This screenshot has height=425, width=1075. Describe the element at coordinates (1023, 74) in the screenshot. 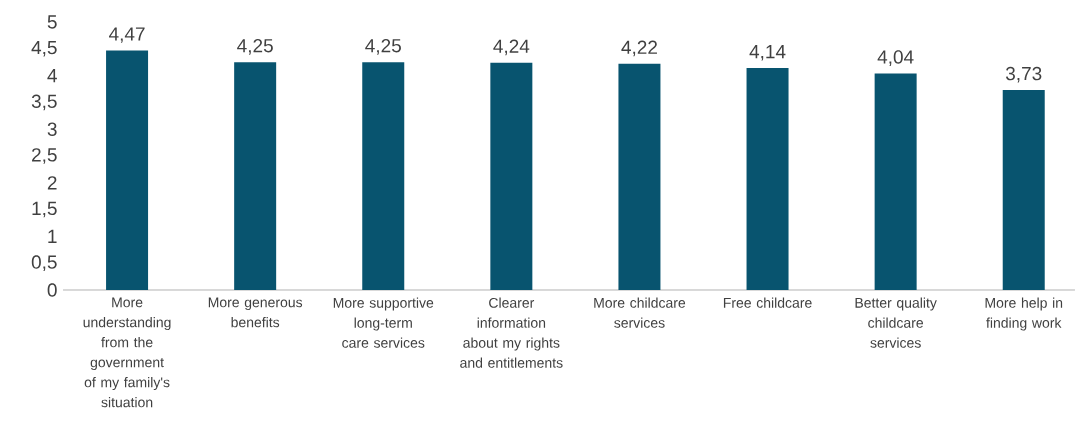

I see `data-label: 3,73` at that location.